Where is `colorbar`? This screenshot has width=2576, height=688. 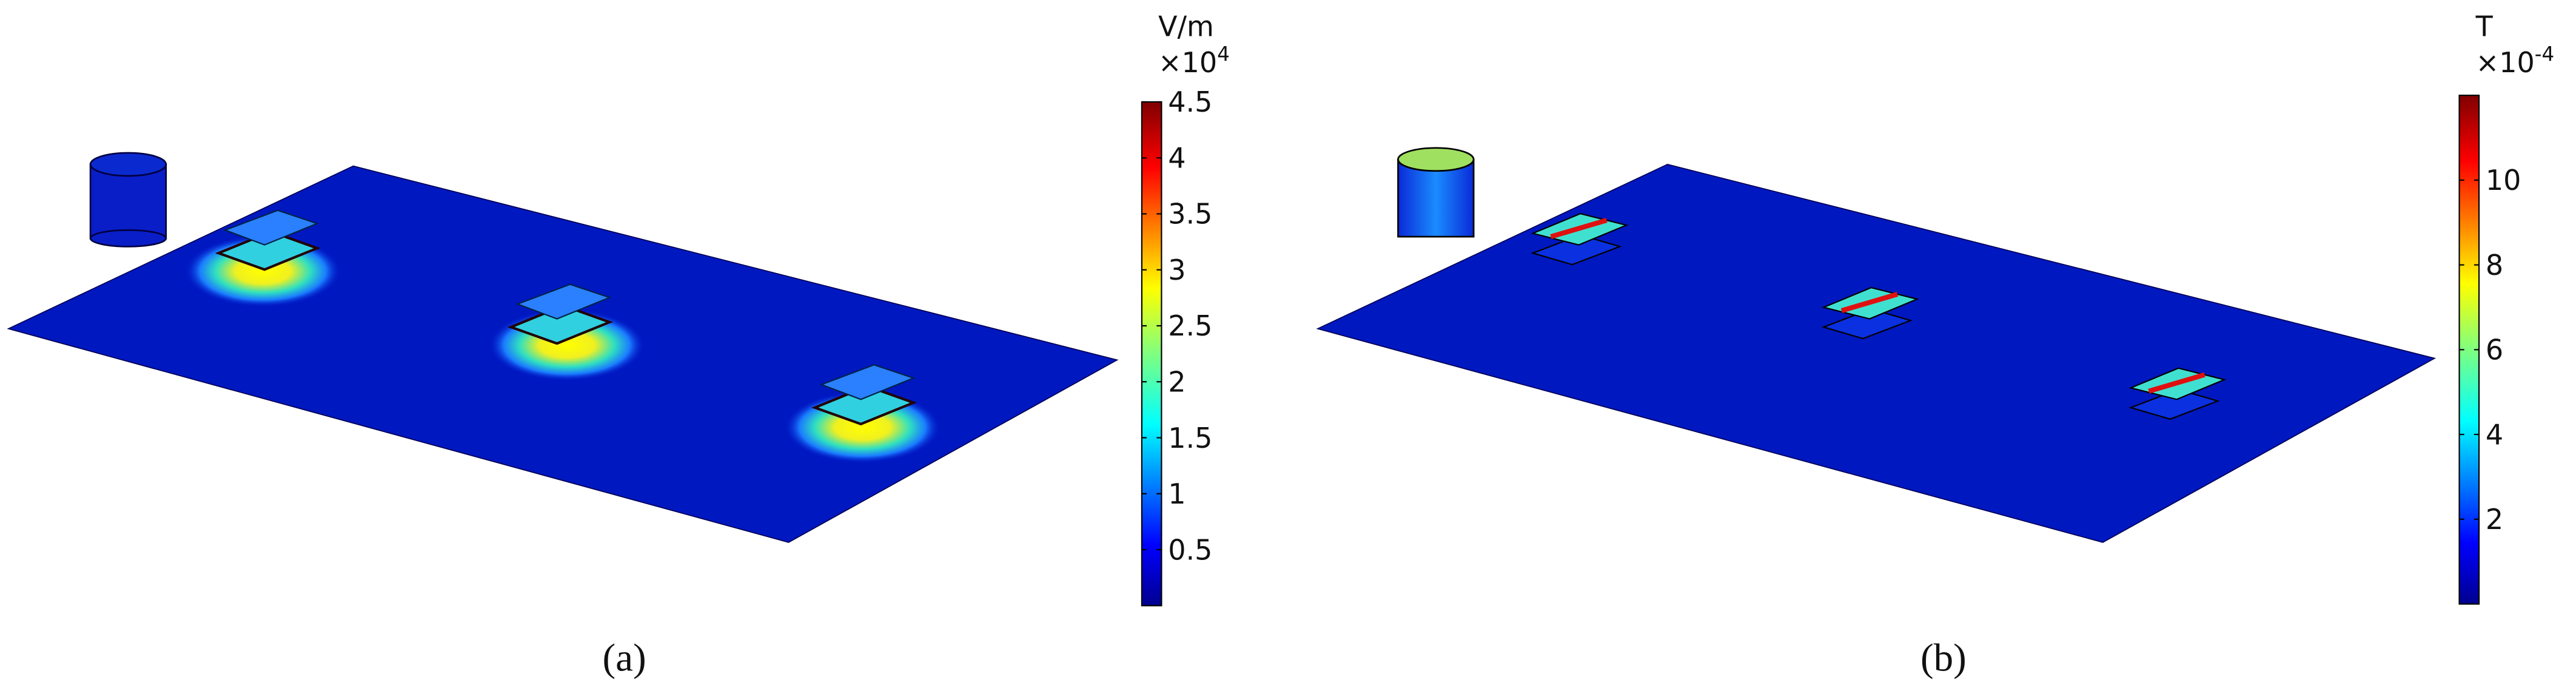
colorbar is located at coordinates (1151, 354).